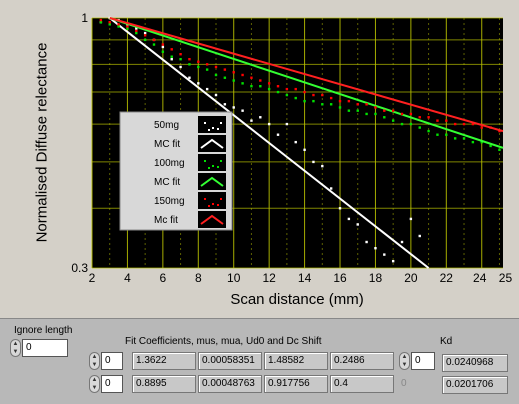  I want to click on row1-kd: 0.0240968, so click(475, 363).